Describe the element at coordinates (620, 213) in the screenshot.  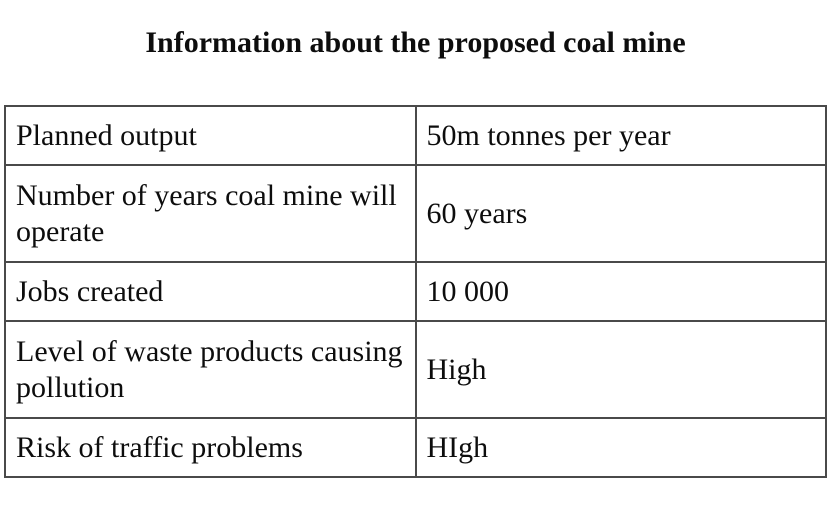
I see `row-value-years-operating: 60 years` at that location.